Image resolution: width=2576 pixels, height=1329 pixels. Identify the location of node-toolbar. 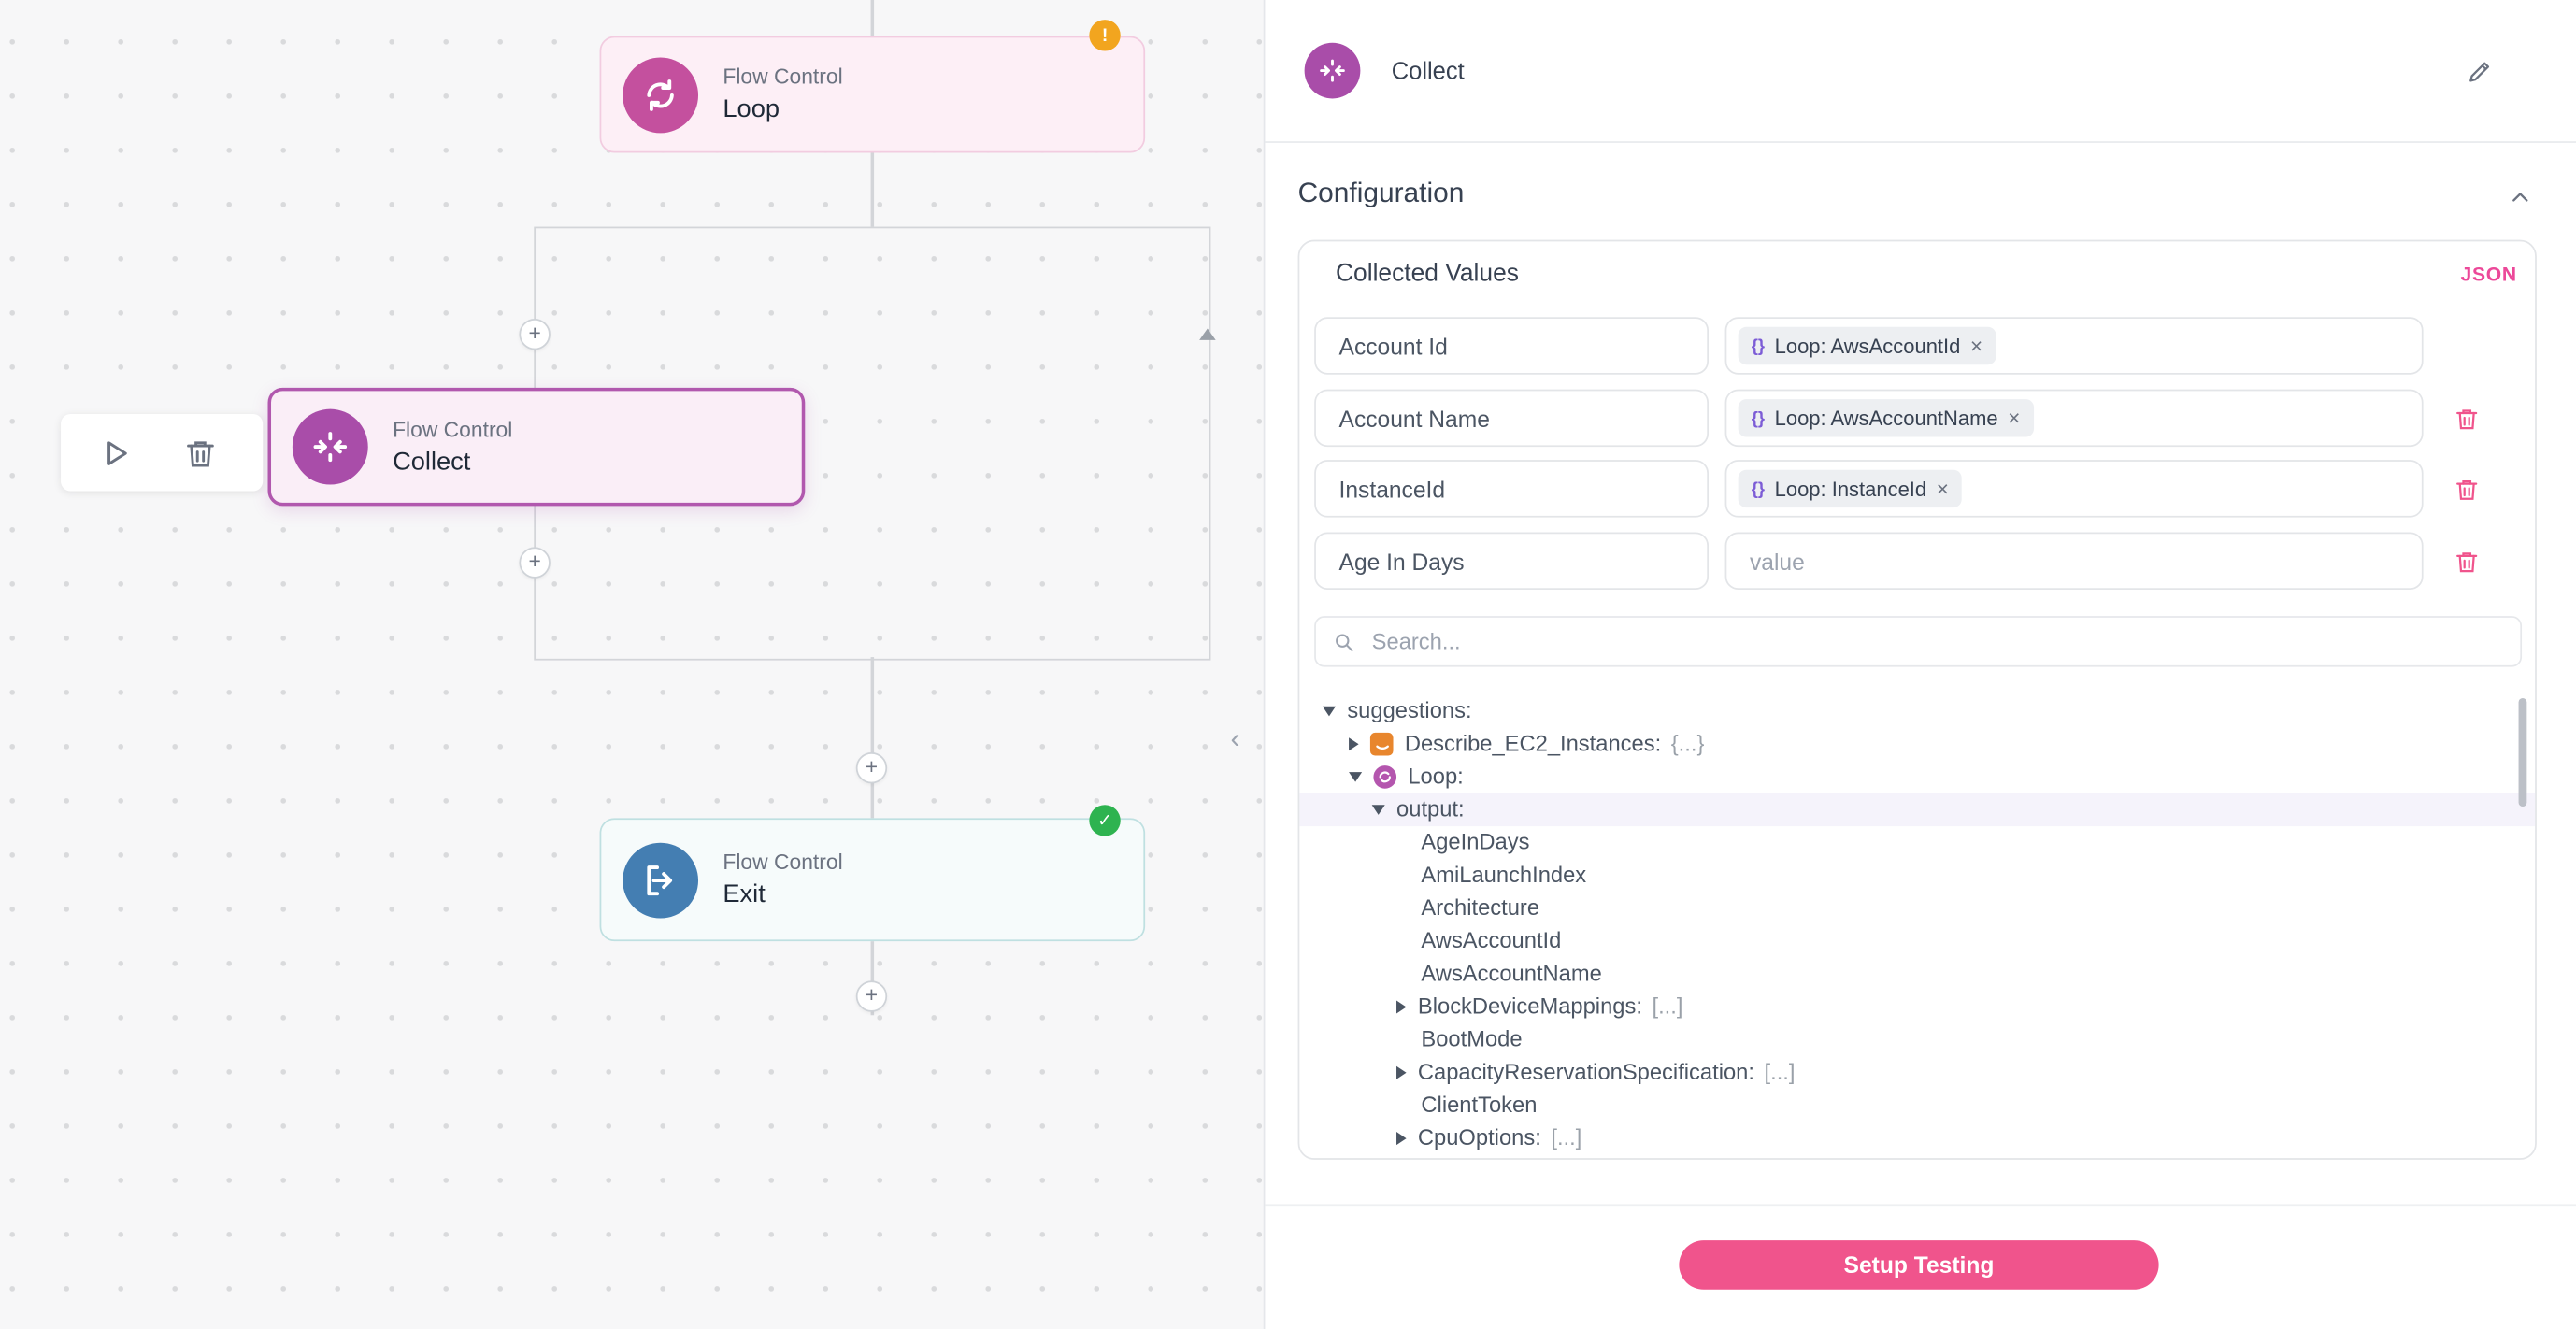
(162, 452).